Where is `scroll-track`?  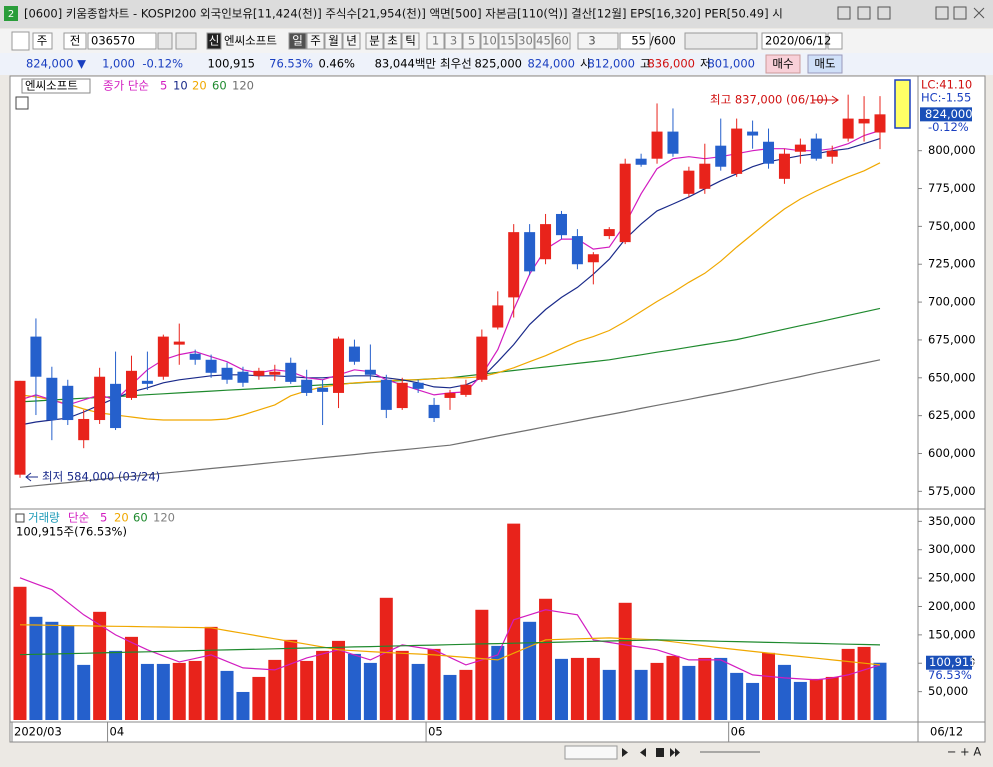 scroll-track is located at coordinates (591, 752).